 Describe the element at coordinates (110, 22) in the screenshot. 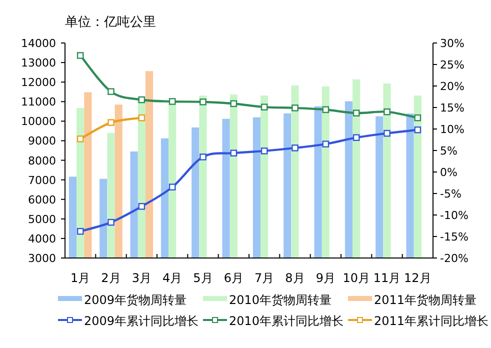

I see `chart-title: 单位：亿吨公里` at that location.